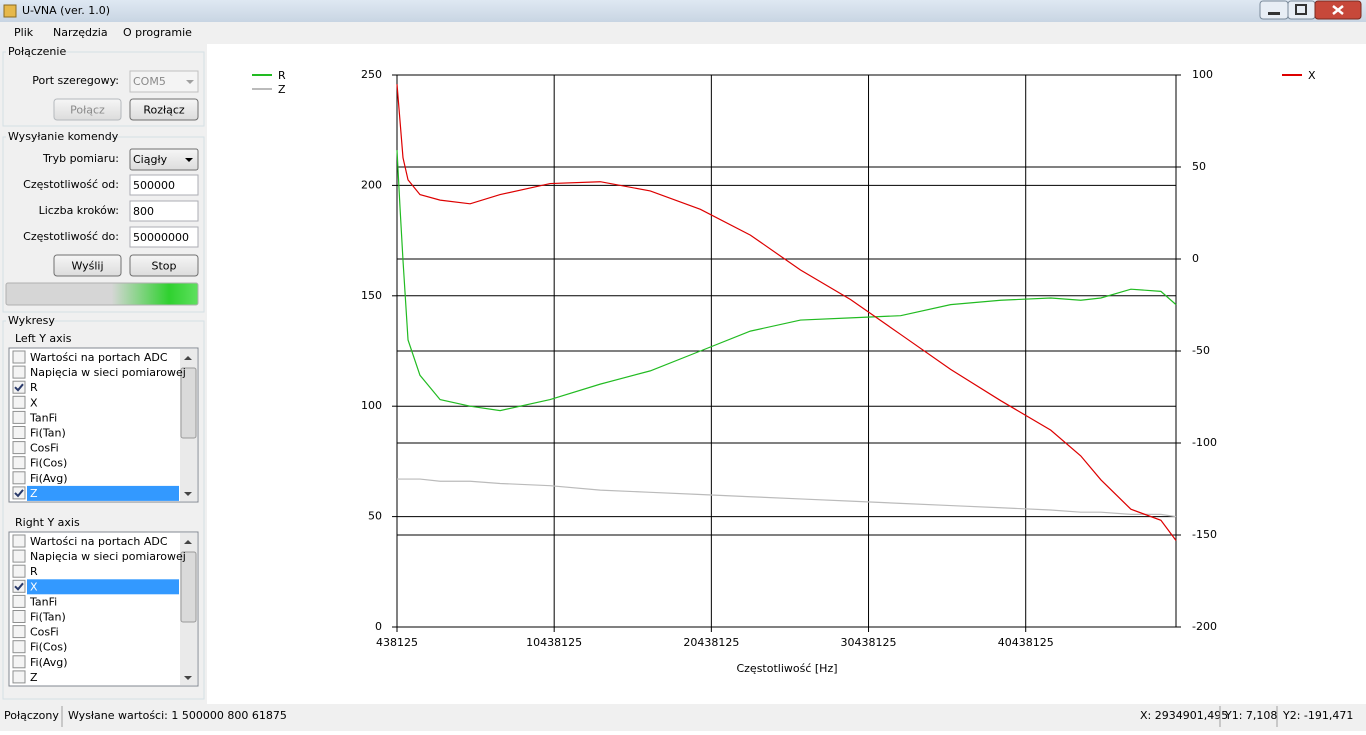 The height and width of the screenshot is (735, 1366). I want to click on group-title-bg, so click(36, 52).